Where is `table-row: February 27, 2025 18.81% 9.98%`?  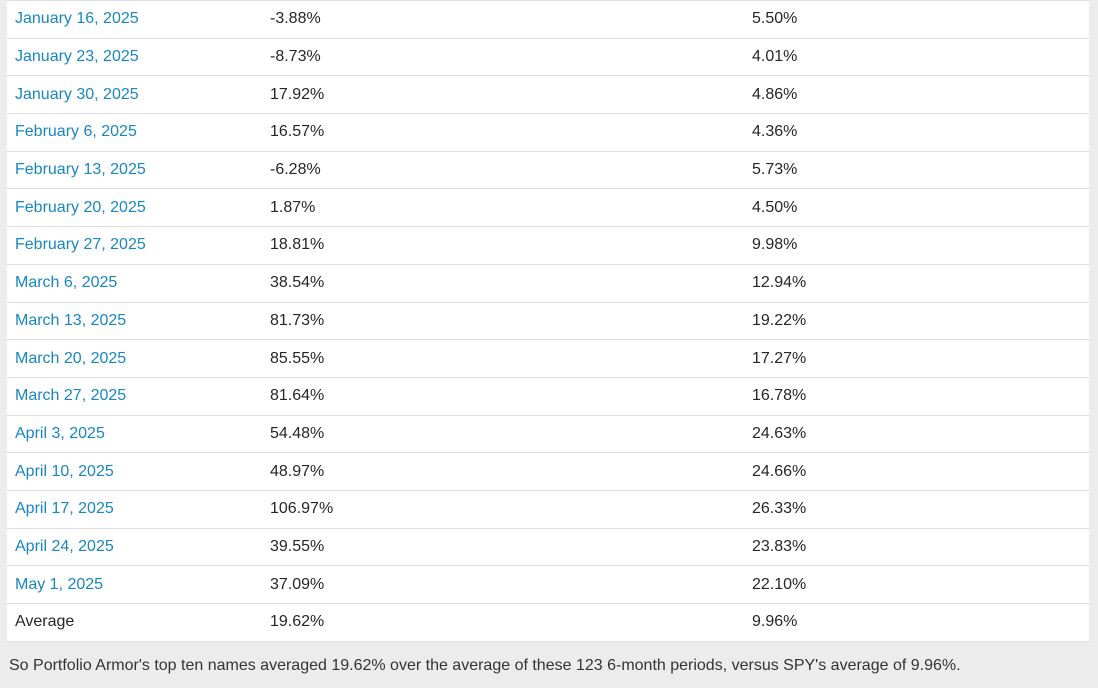
table-row: February 27, 2025 18.81% 9.98% is located at coordinates (548, 246).